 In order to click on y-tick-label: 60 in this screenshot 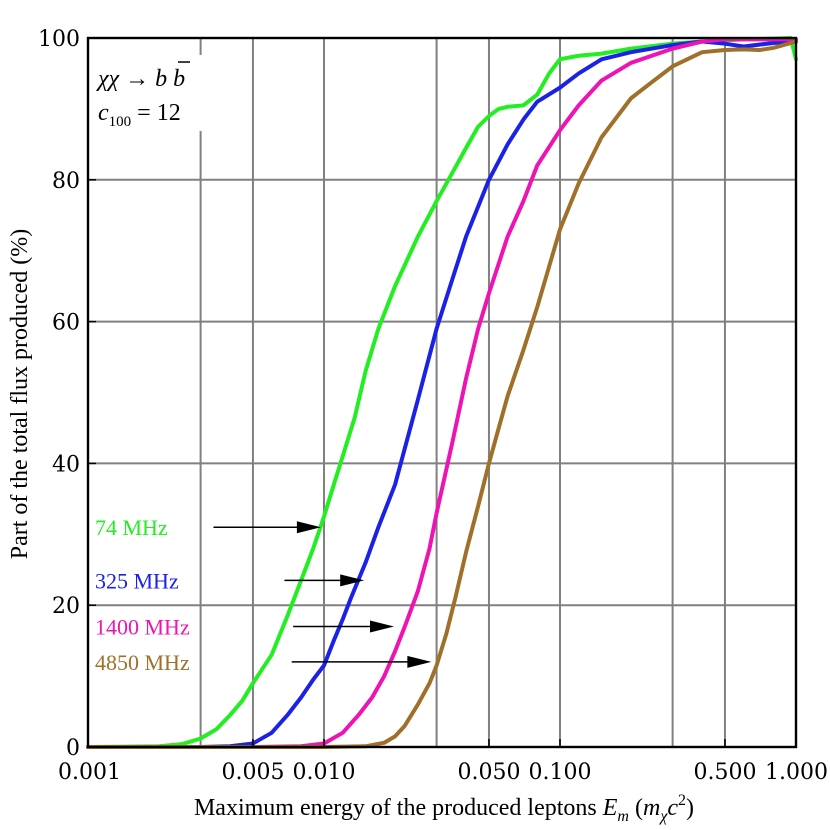, I will do `click(66, 323)`.